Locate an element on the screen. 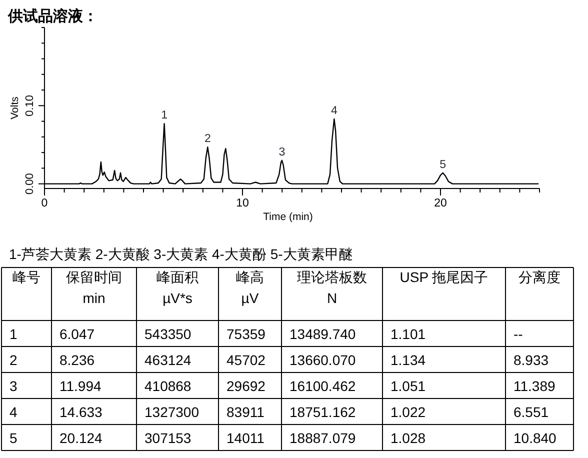 Image resolution: width=588 pixels, height=458 pixels. data-label: 45702 is located at coordinates (246, 360).